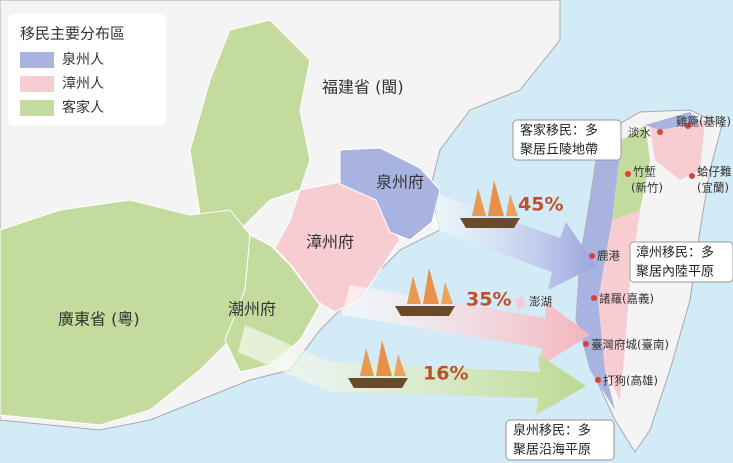 This screenshot has width=733, height=463. Describe the element at coordinates (99, 319) in the screenshot. I see `region-label: 廣東省 (粵)` at that location.